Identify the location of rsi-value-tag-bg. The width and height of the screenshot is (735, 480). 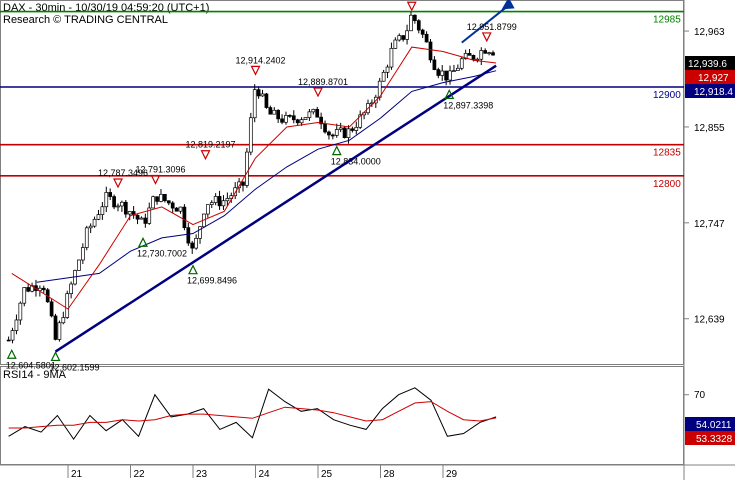
(710, 424).